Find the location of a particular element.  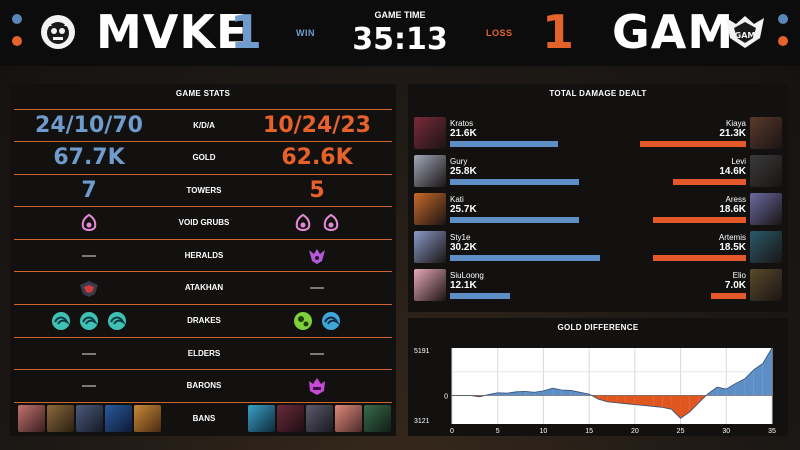

bans-right is located at coordinates (319, 418).